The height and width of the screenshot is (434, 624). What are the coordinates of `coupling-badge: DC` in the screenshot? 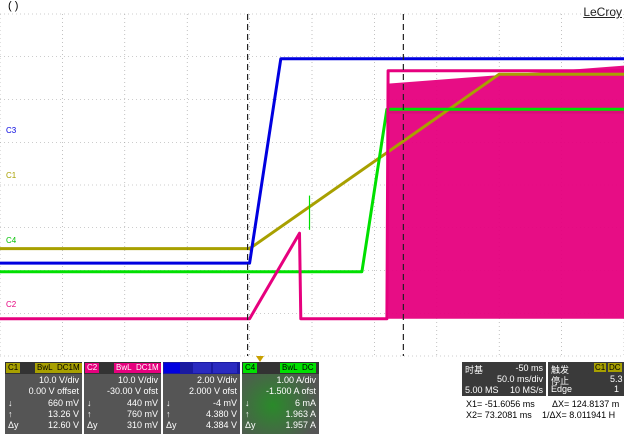 It's located at (308, 368).